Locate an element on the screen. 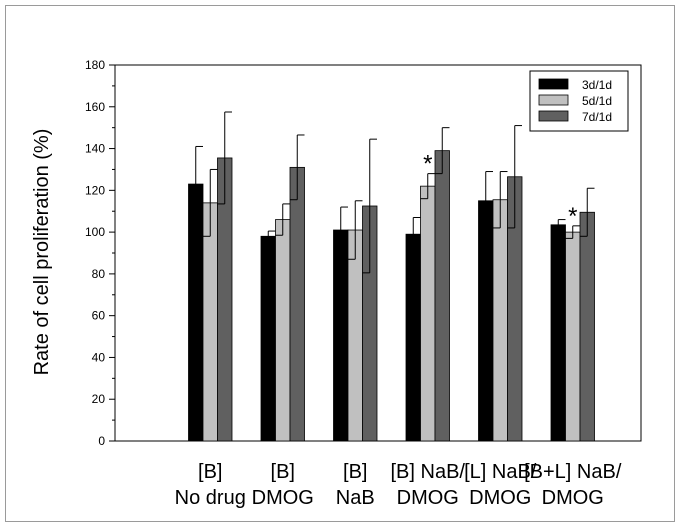 This screenshot has width=681, height=528. y-tick-label: 0 is located at coordinates (101, 441).